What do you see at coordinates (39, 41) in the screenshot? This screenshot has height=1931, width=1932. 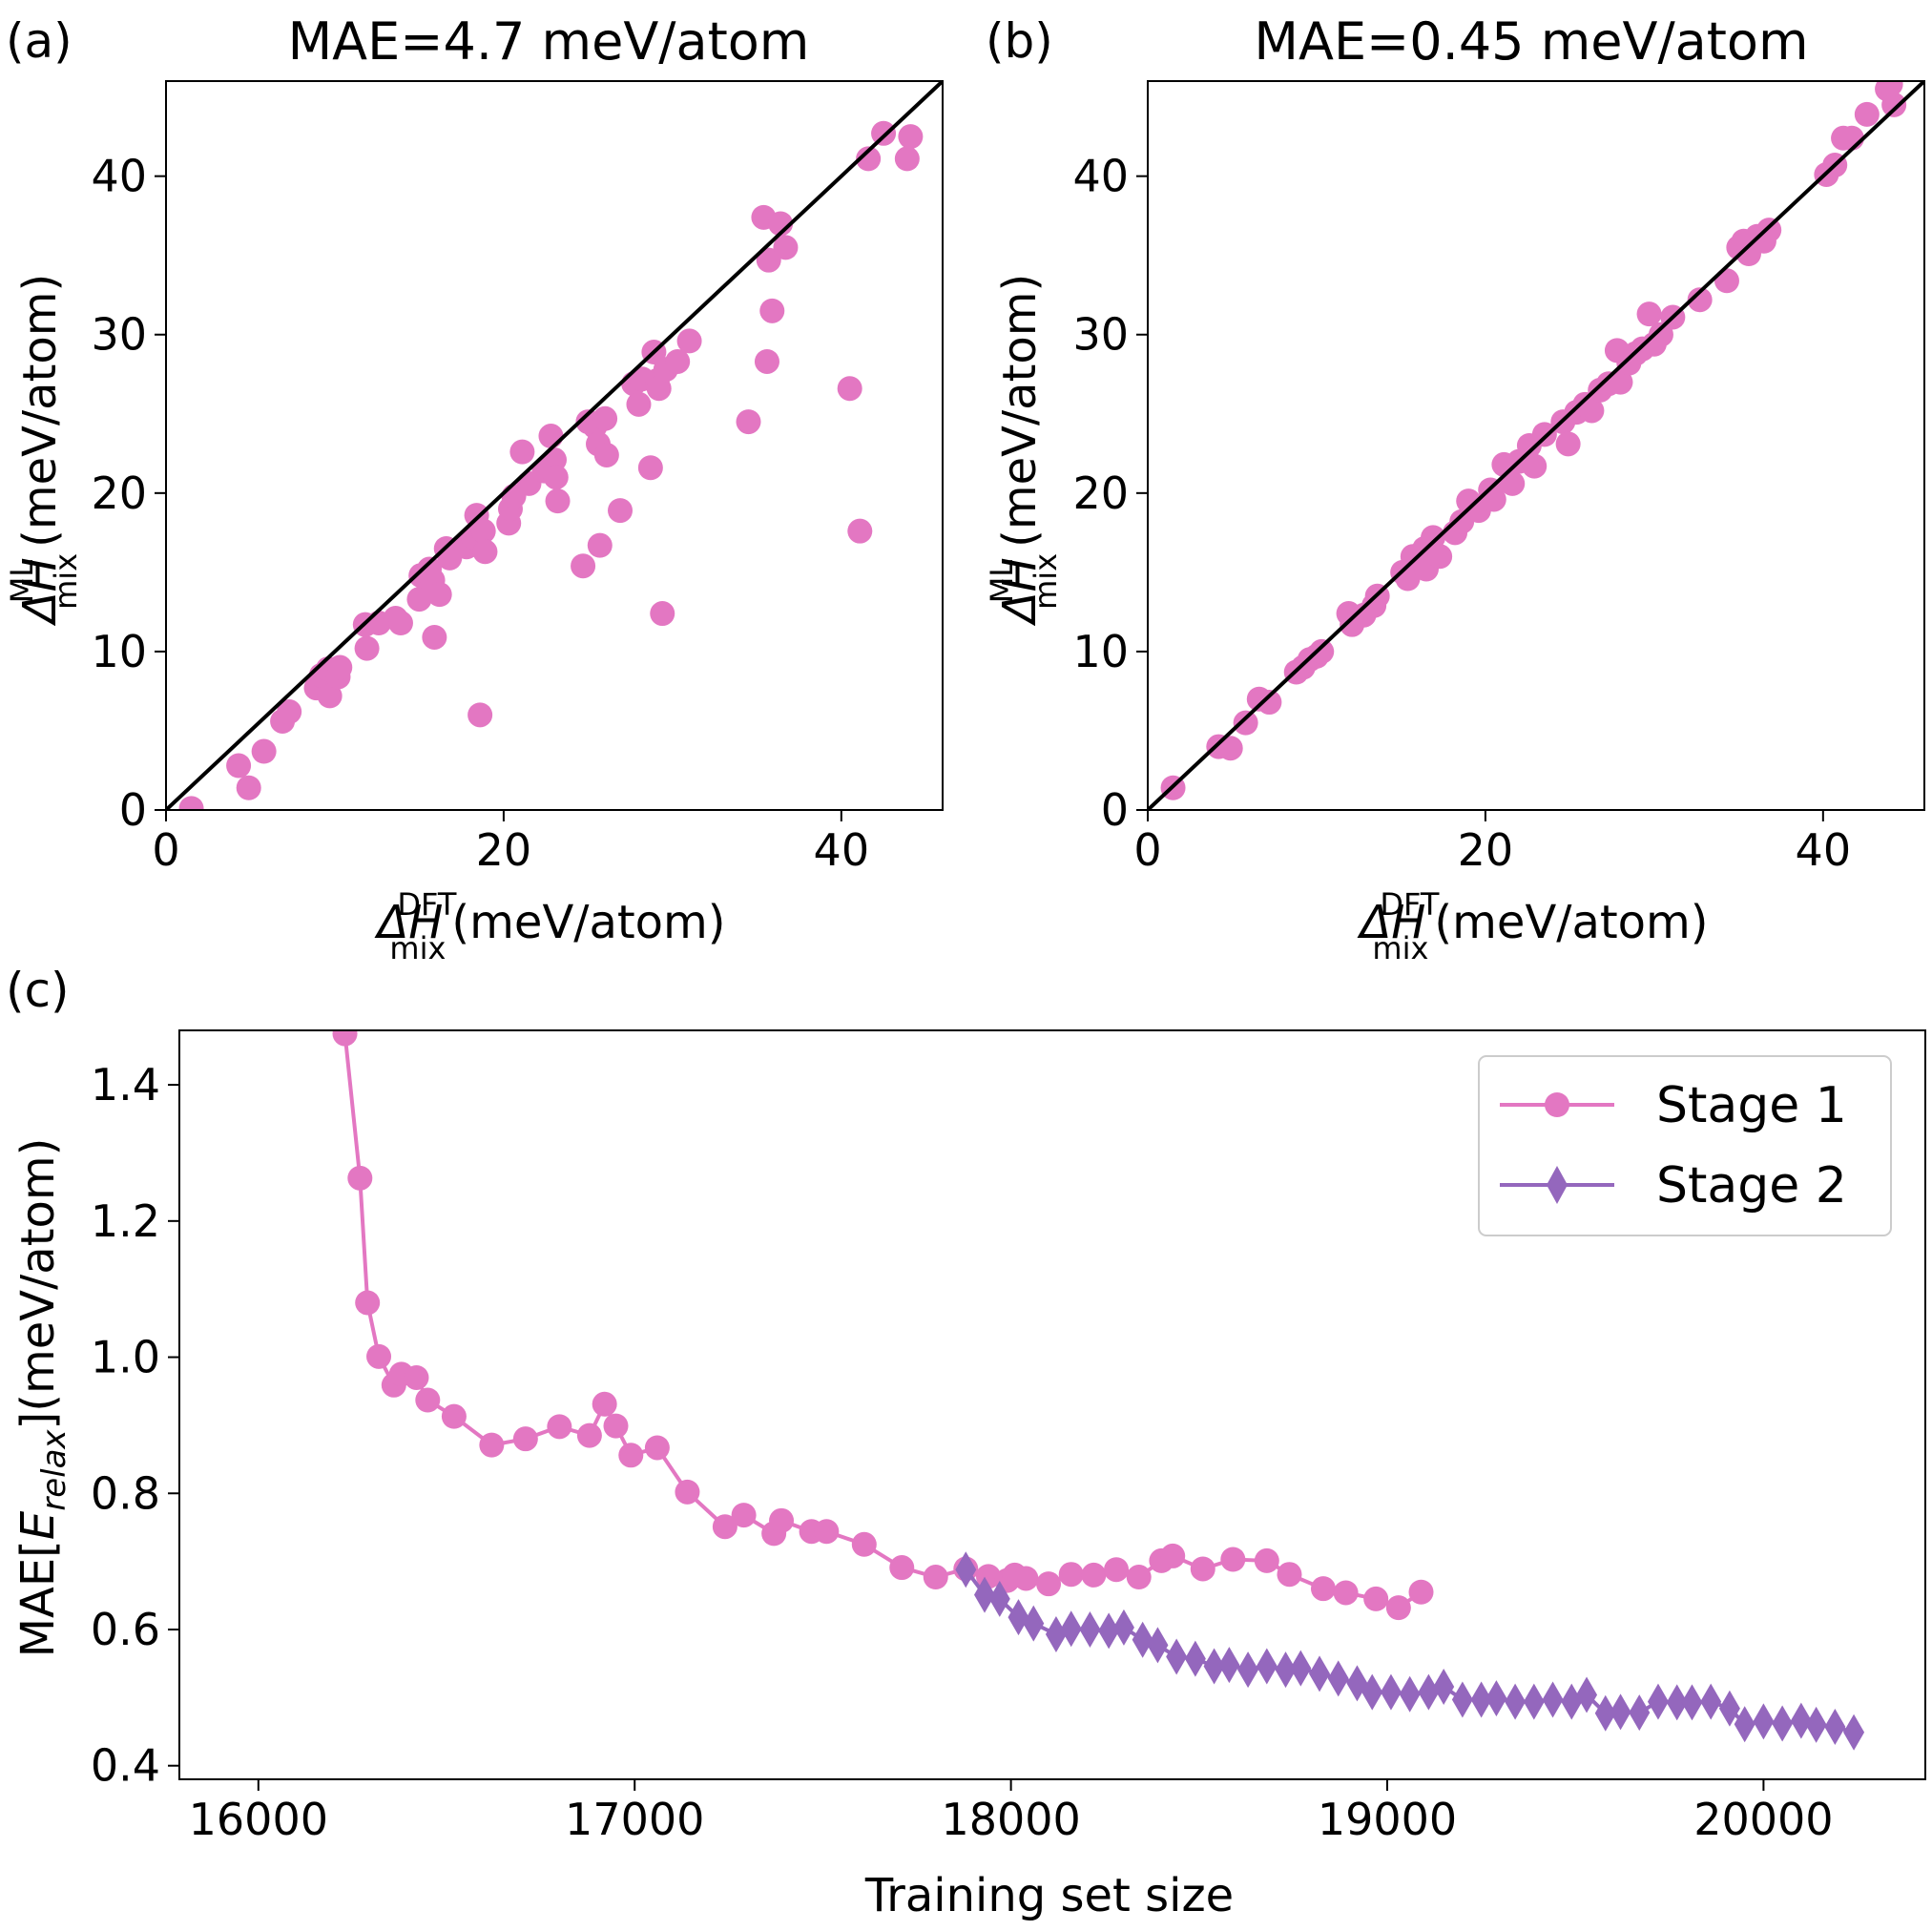 I see `panel-a-letter: (a)` at bounding box center [39, 41].